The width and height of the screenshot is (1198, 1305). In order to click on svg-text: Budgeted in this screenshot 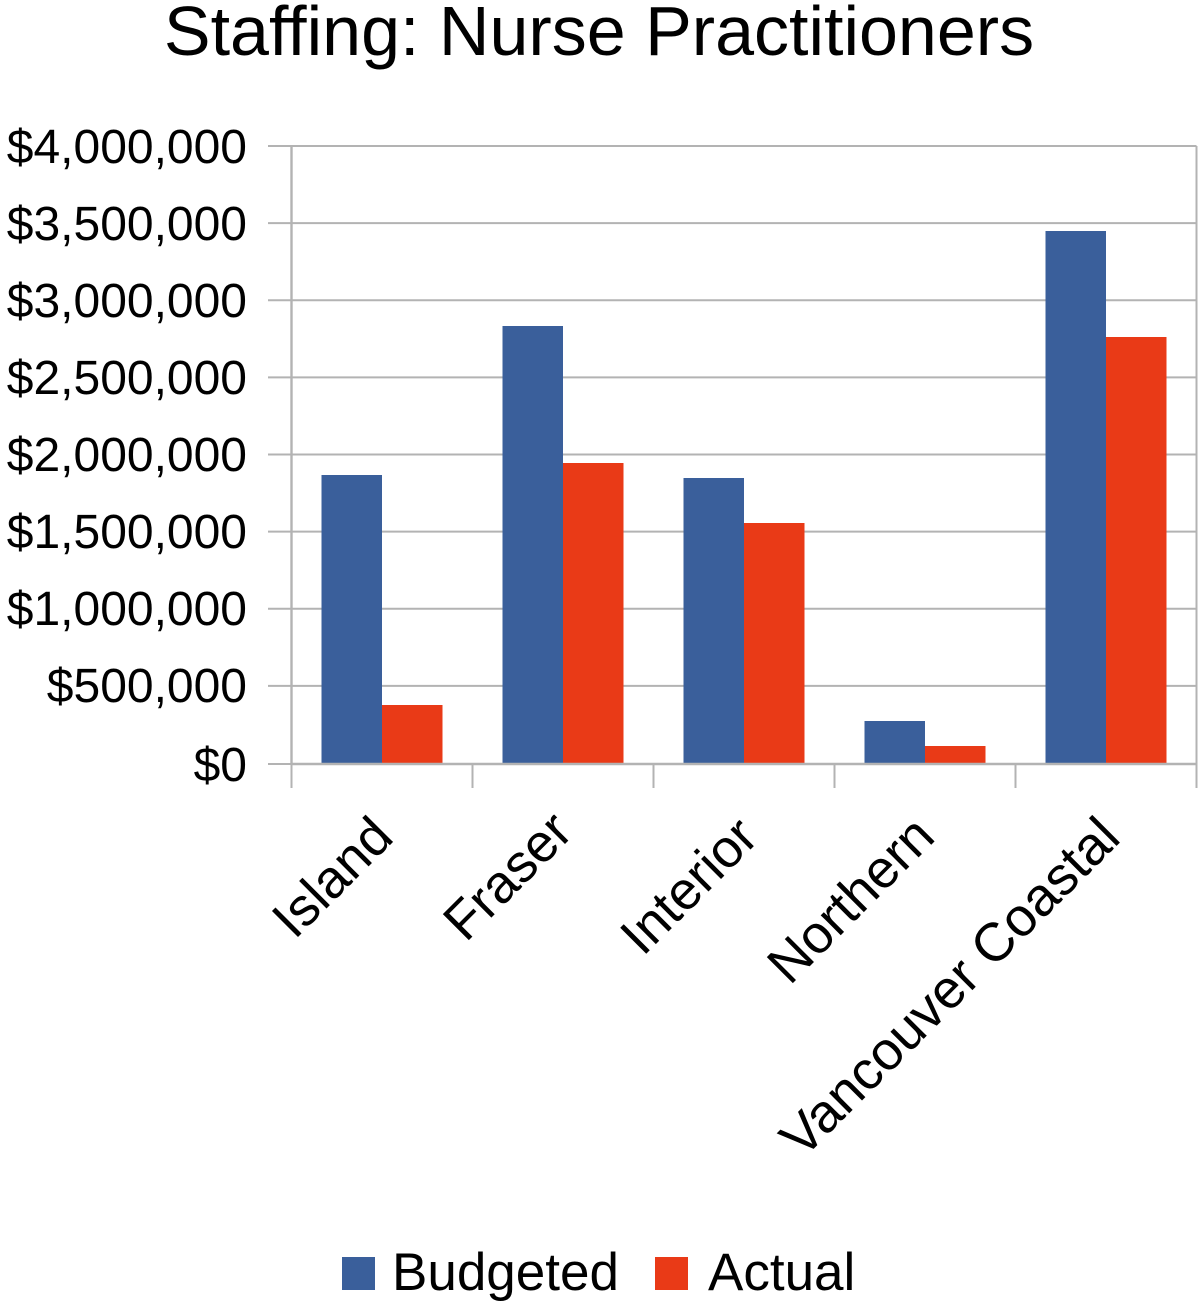, I will do `click(505, 1272)`.